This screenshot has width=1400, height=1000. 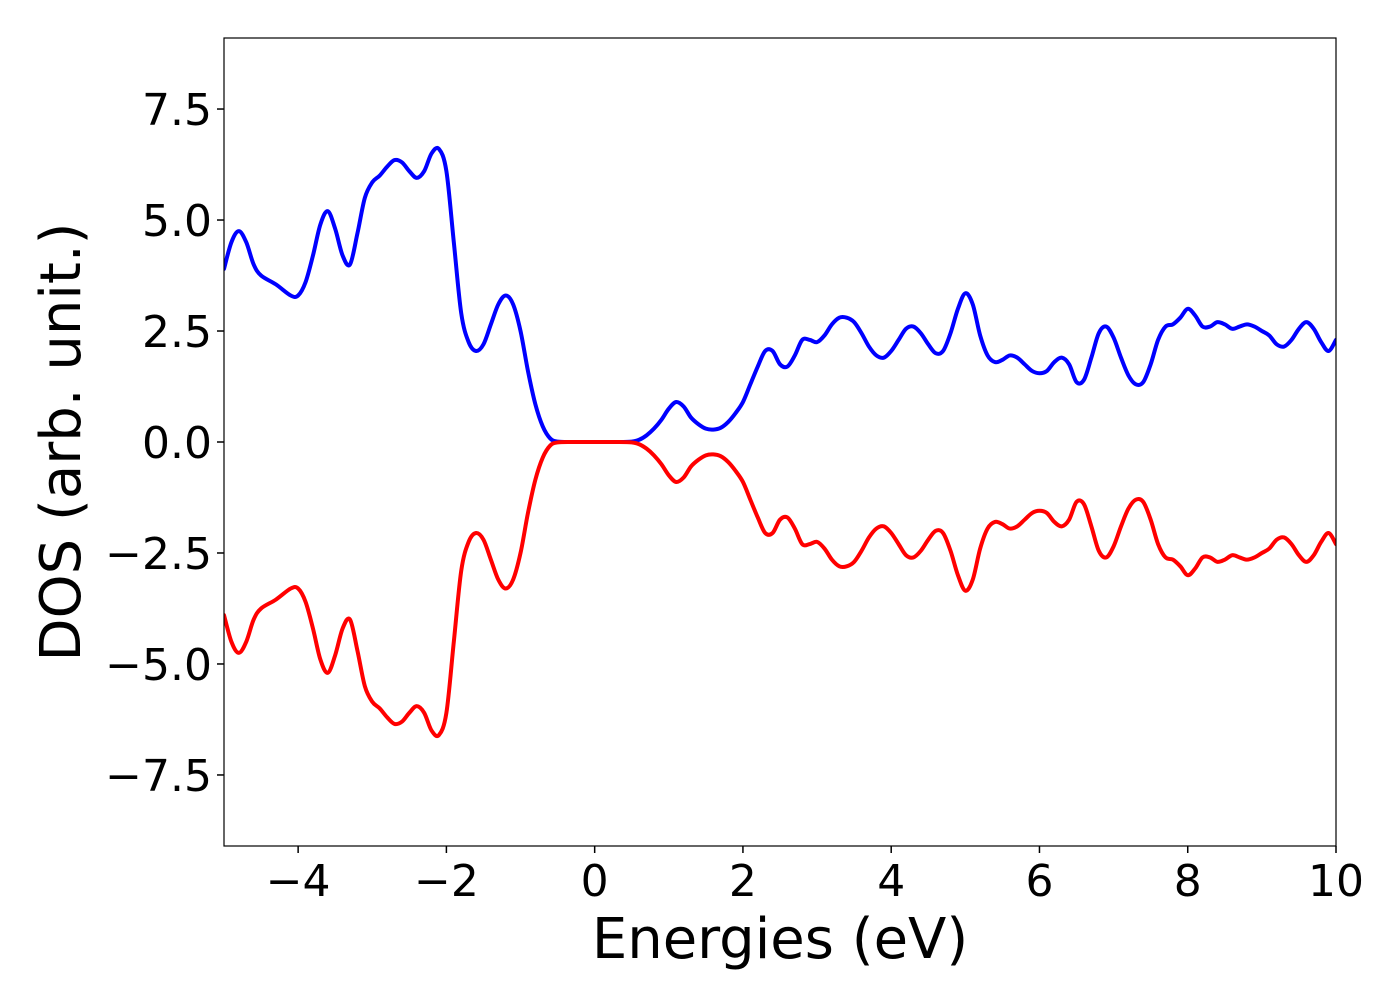 I want to click on y-axis: 7.5 5.0 2.5 0.0 −2.5 −5.0 −7.5, so click(x=164, y=443).